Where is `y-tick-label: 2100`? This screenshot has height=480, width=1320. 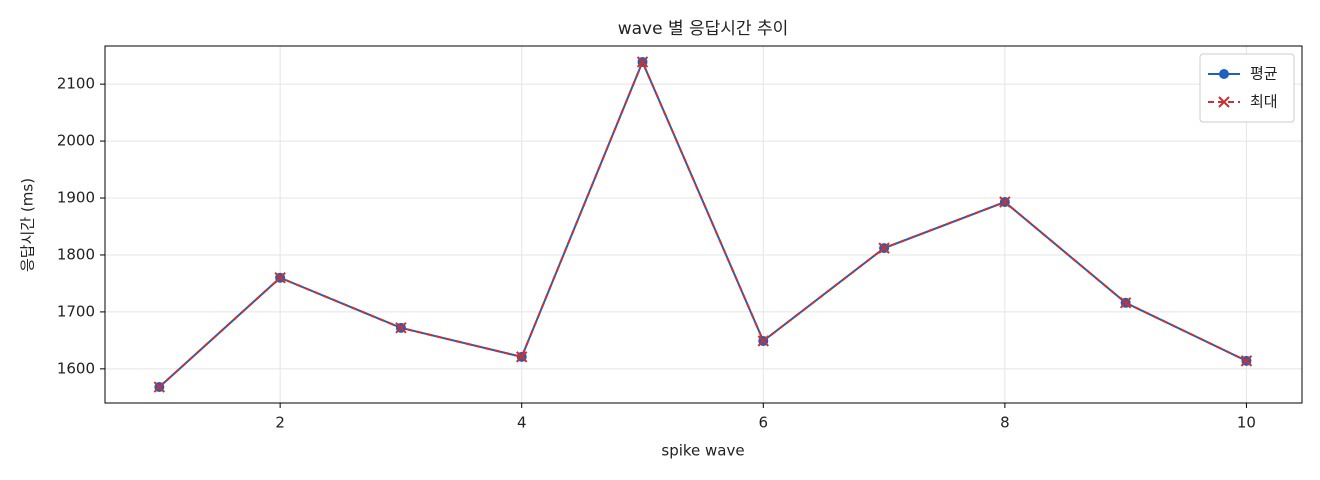
y-tick-label: 2100 is located at coordinates (76, 84).